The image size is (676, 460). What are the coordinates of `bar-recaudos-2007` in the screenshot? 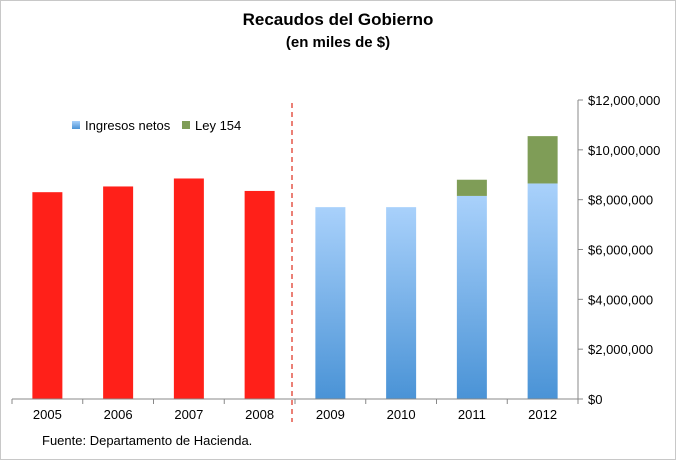 It's located at (188, 288).